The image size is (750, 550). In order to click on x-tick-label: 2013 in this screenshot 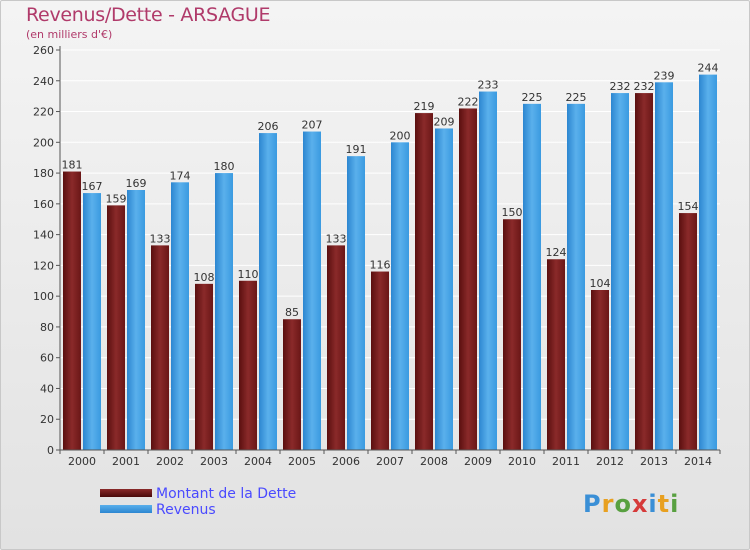, I will do `click(654, 461)`.